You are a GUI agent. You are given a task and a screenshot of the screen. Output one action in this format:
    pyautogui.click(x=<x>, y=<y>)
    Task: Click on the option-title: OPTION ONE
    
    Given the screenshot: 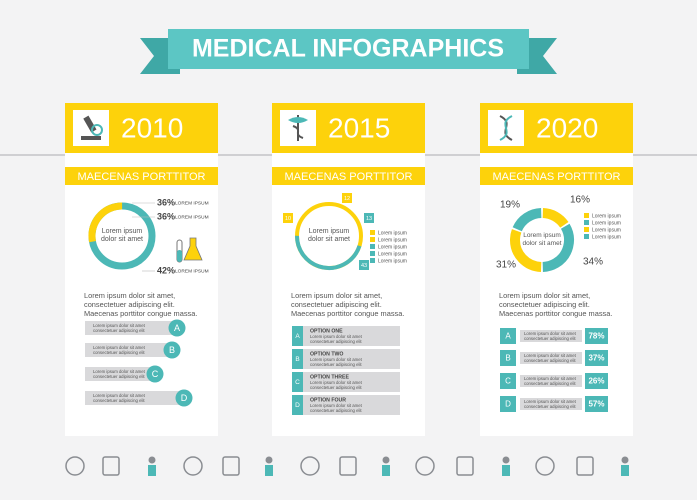 What is the action you would take?
    pyautogui.click(x=326, y=331)
    